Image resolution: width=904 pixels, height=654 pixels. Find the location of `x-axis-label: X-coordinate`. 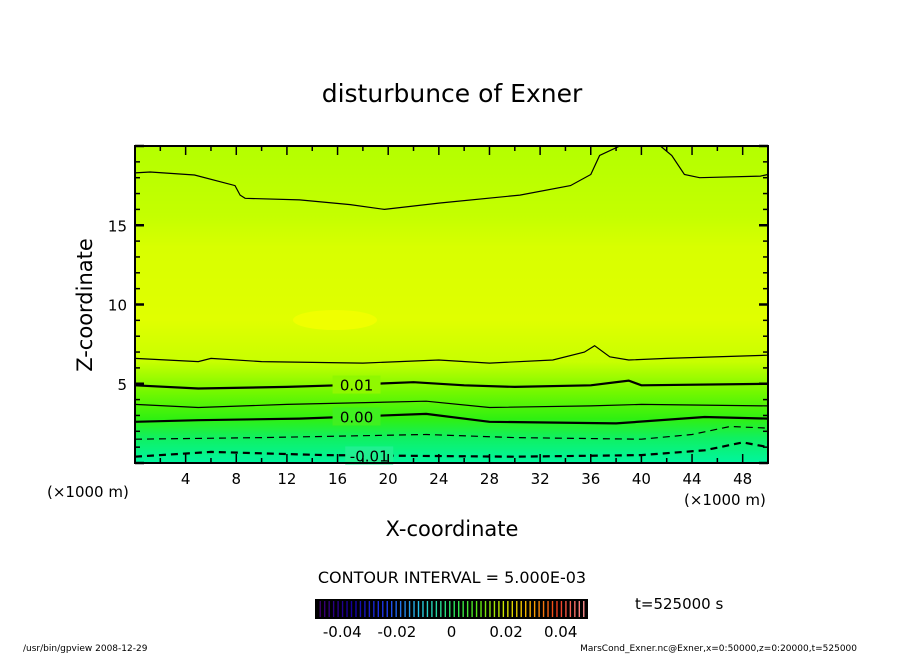

x-axis-label: X-coordinate is located at coordinates (452, 529).